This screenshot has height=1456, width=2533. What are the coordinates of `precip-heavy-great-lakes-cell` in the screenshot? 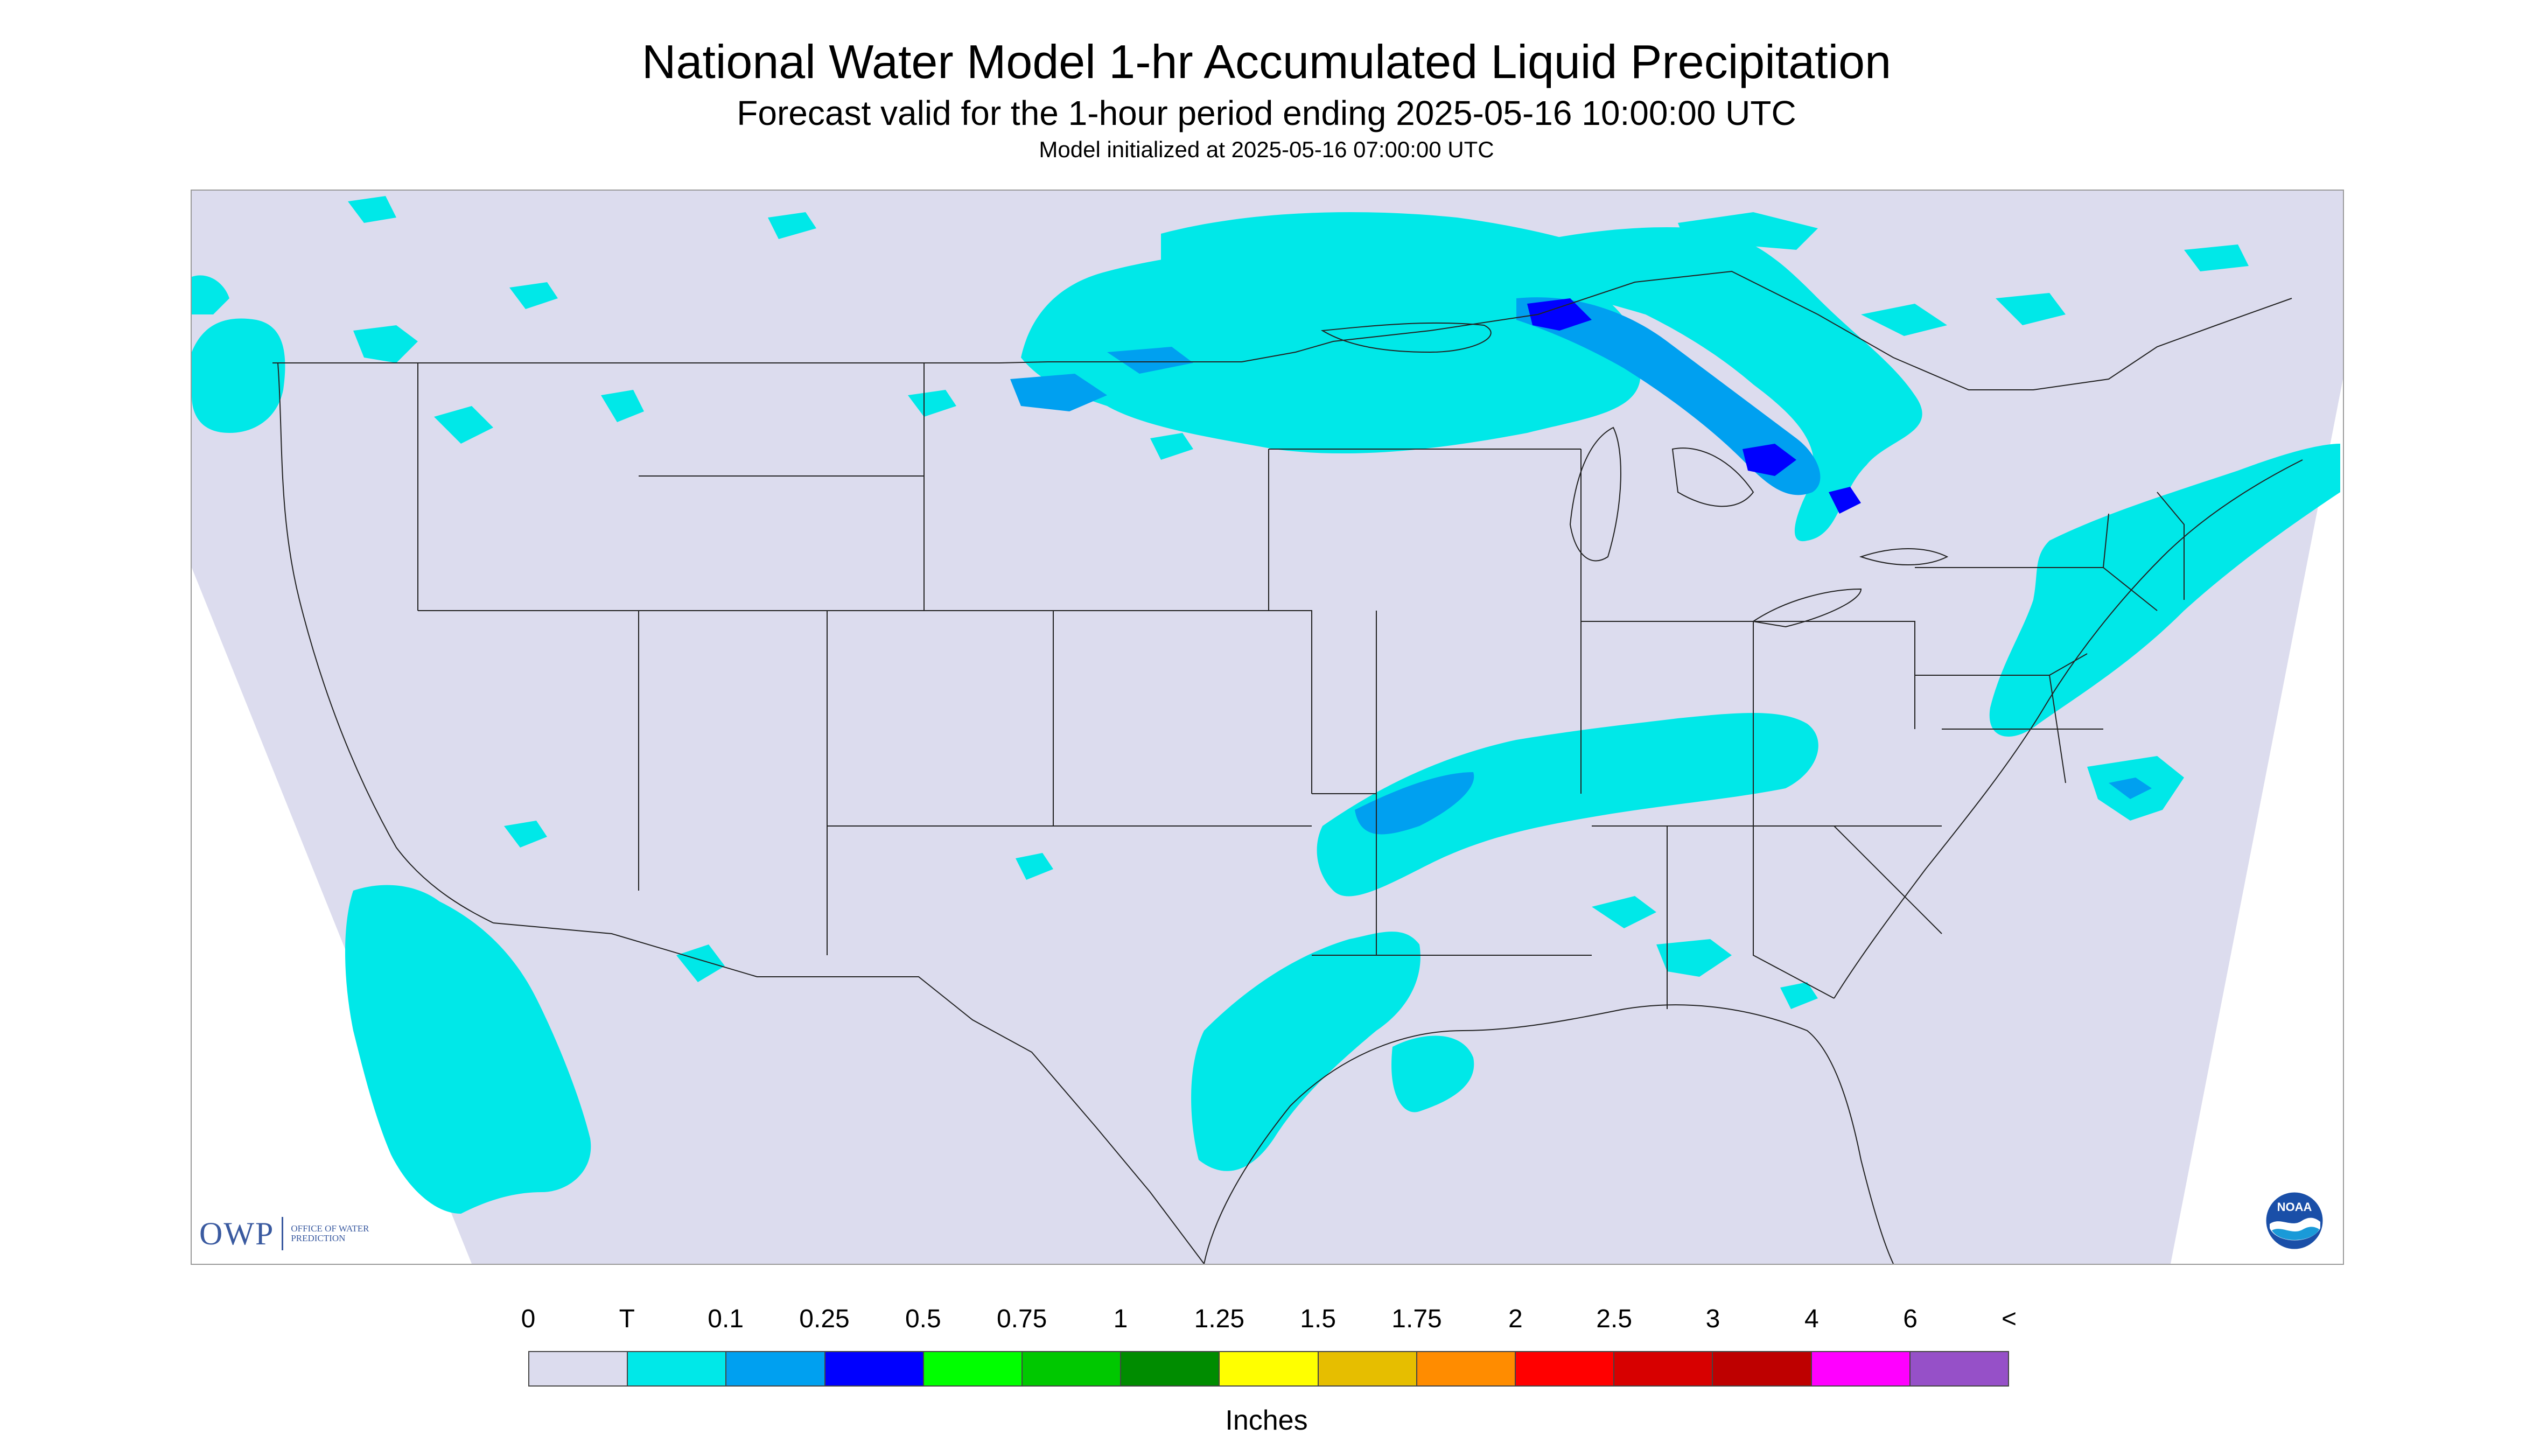 It's located at (1560, 314).